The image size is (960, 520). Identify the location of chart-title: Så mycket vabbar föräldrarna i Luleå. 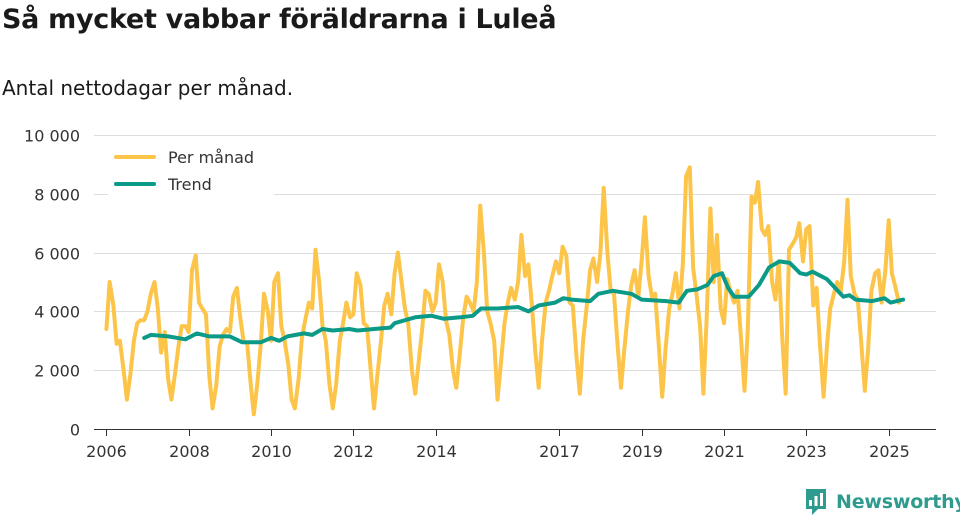
(279, 19).